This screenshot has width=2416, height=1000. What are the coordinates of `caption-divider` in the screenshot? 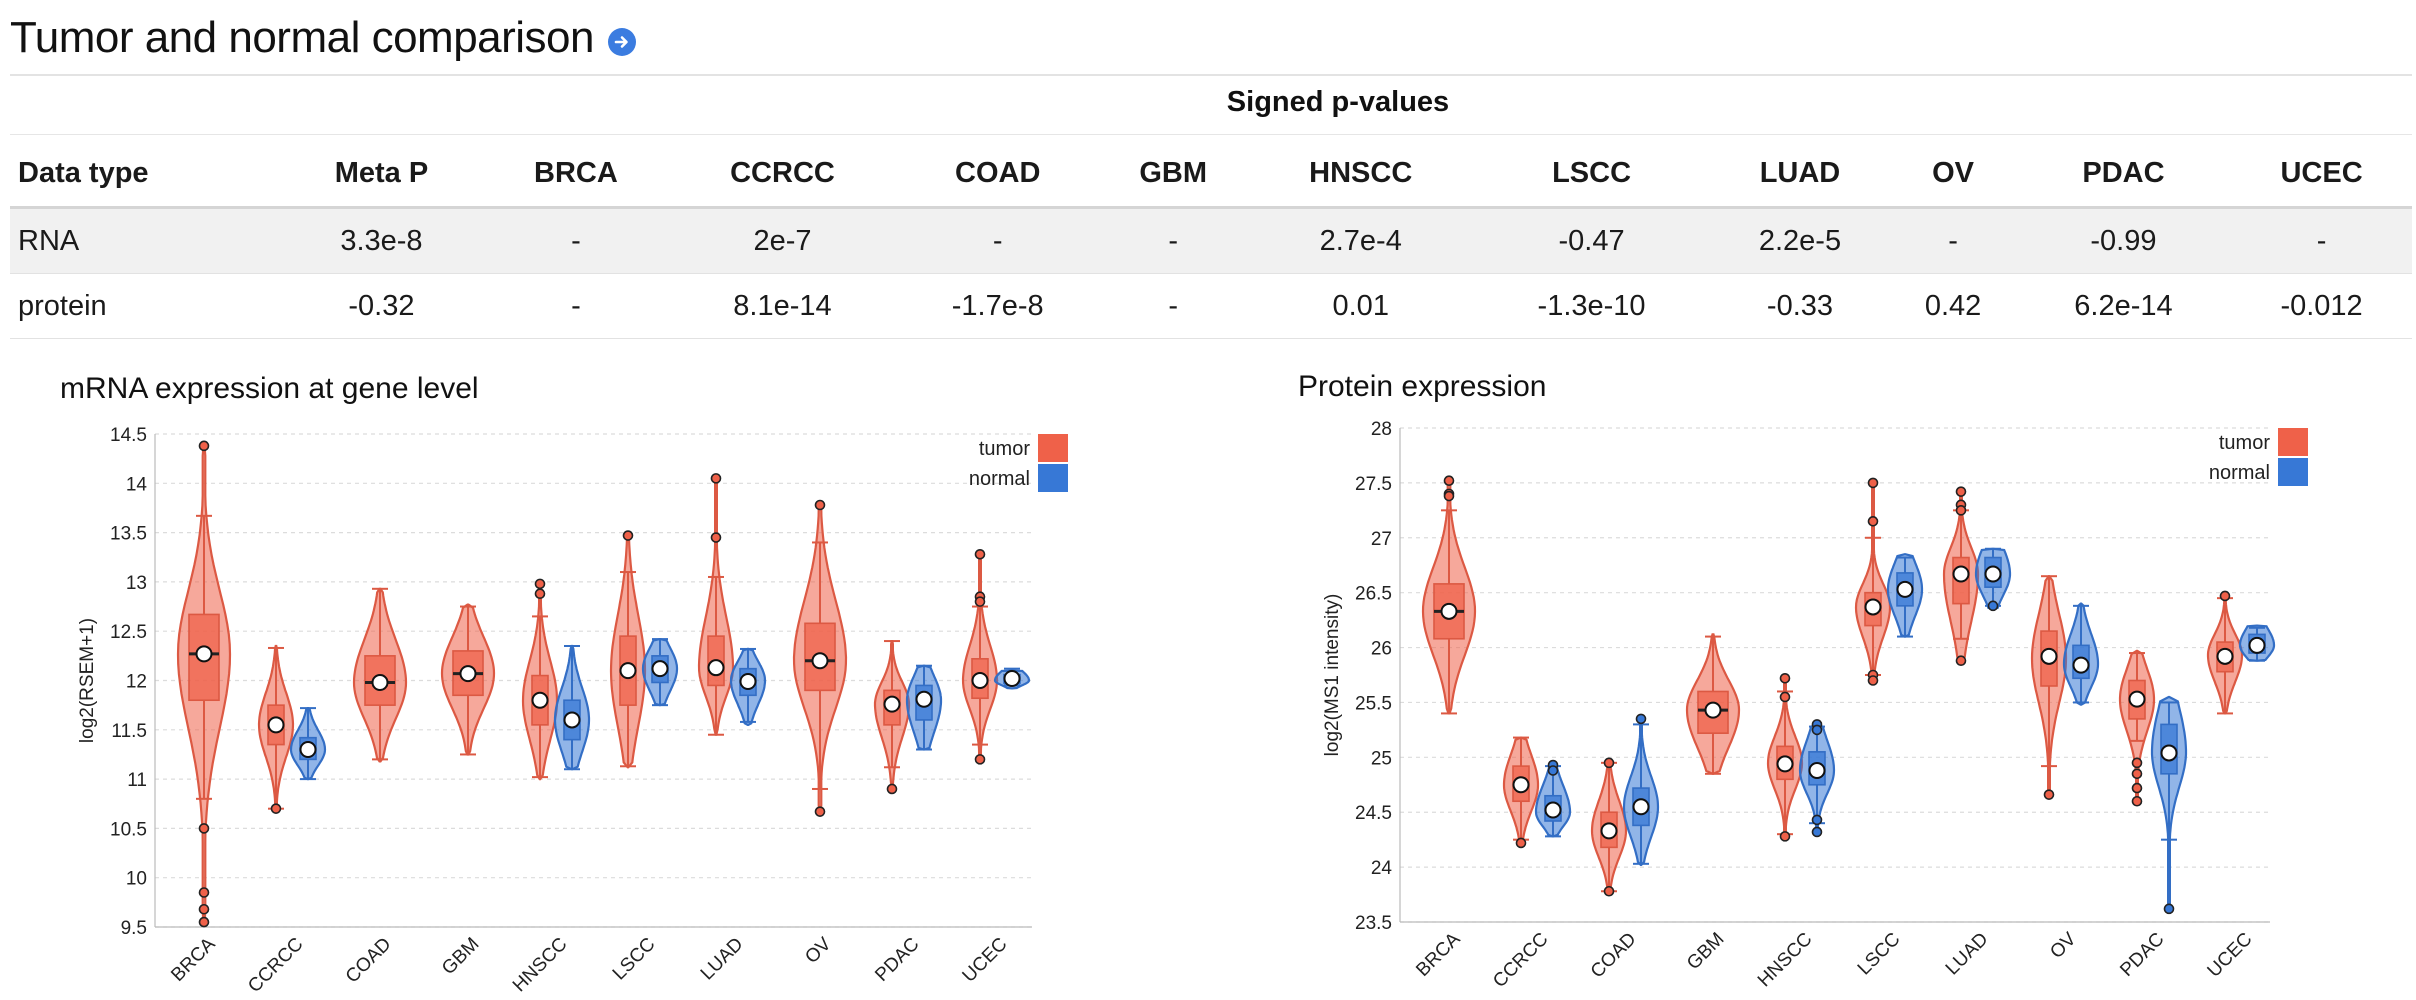 It's located at (1211, 134).